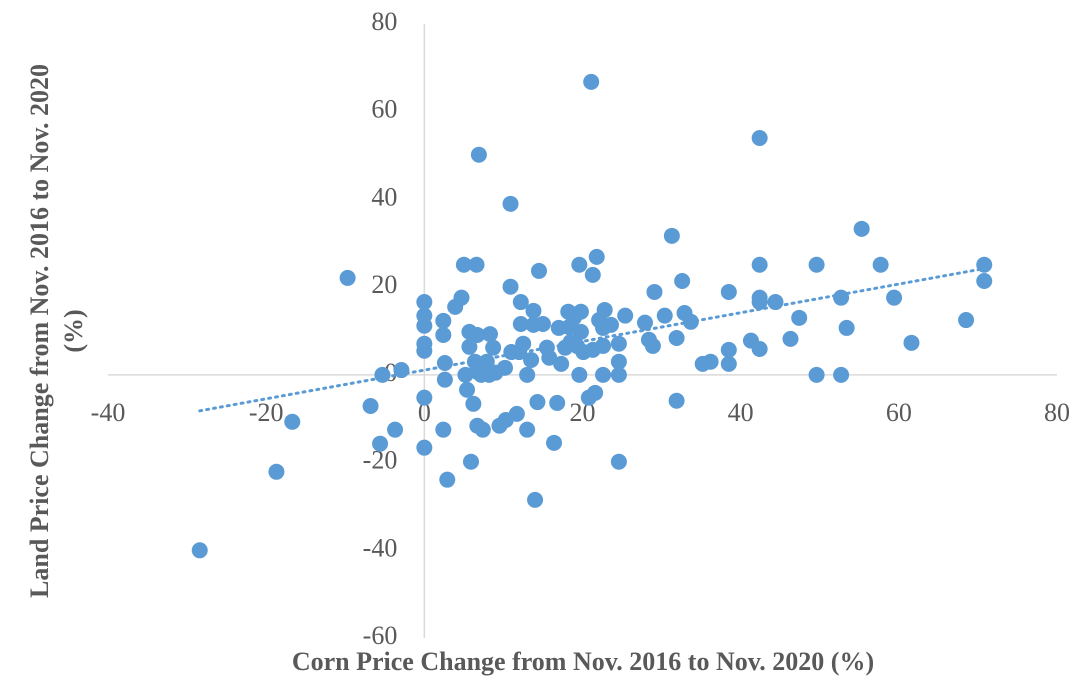  What do you see at coordinates (384, 21) in the screenshot?
I see `y-tick-label: 80` at bounding box center [384, 21].